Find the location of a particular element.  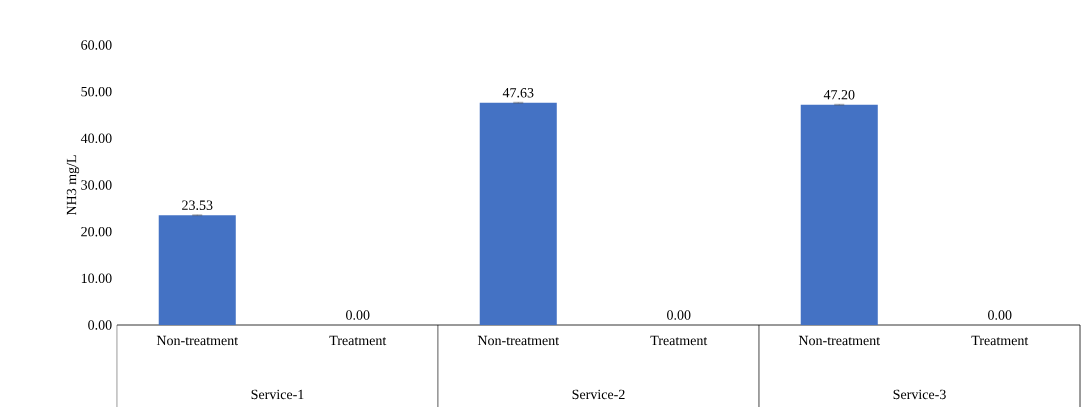

y-tick-label: 60.00 is located at coordinates (96, 45).